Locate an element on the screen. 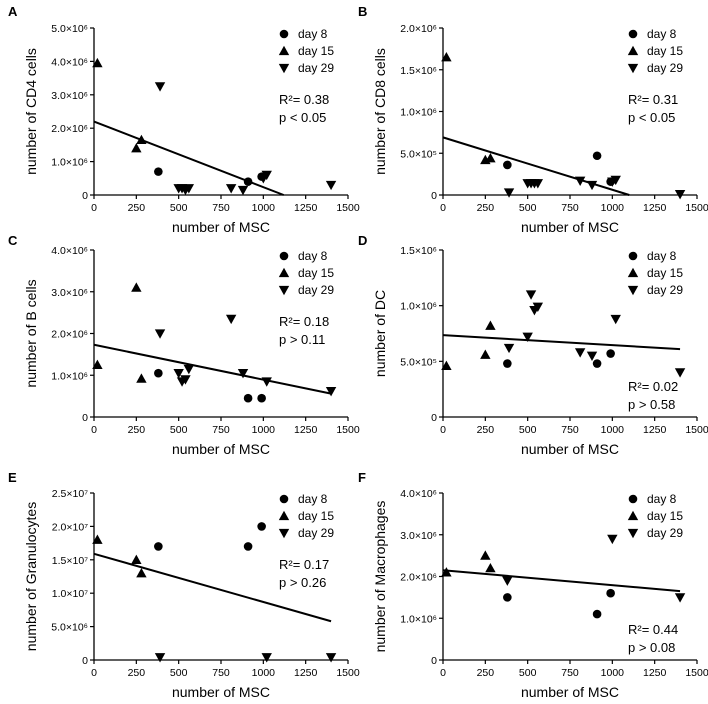 Image resolution: width=708 pixels, height=704 pixels. y-tick-label: 5.0×10⁵ is located at coordinates (418, 362).